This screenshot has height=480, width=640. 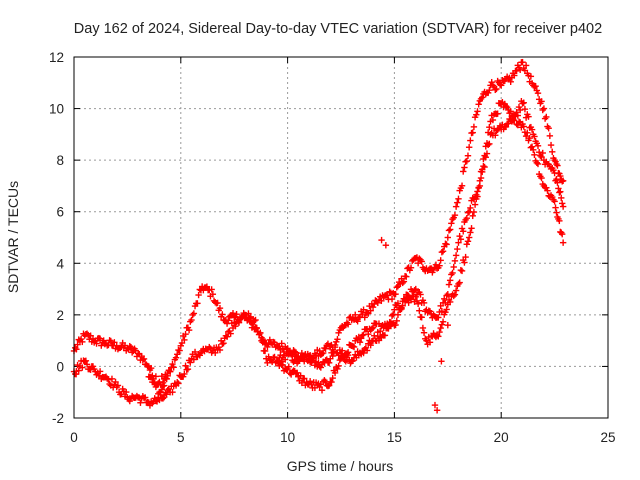 What do you see at coordinates (60, 366) in the screenshot?
I see `y-tick-label: 0` at bounding box center [60, 366].